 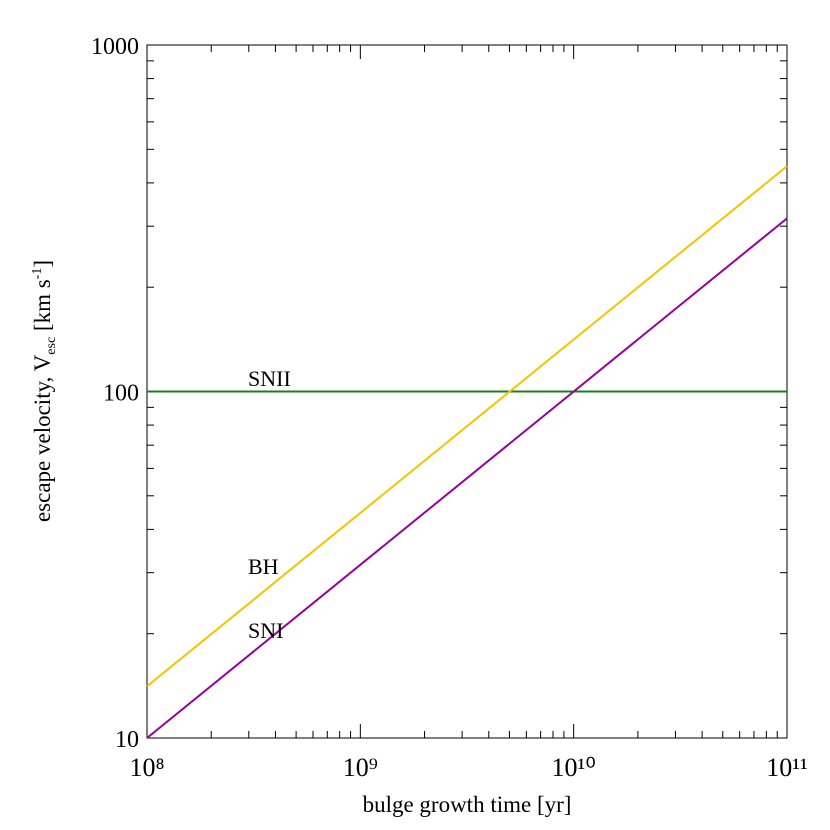 What do you see at coordinates (121, 394) in the screenshot?
I see `y-tick-label: 100` at bounding box center [121, 394].